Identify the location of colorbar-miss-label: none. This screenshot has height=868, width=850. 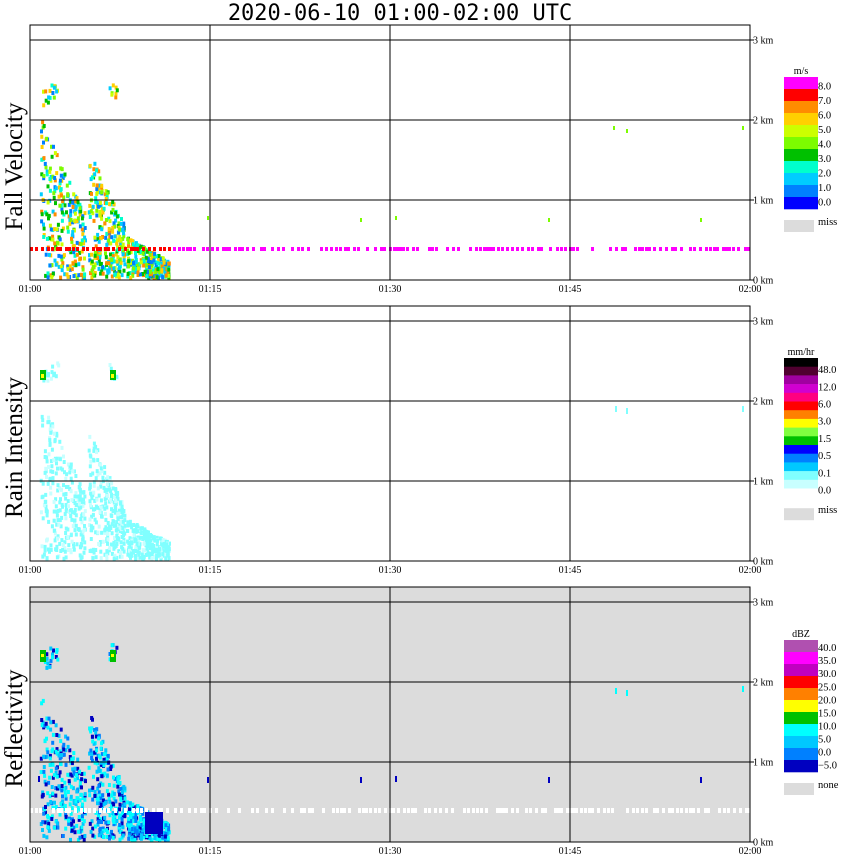
(828, 785).